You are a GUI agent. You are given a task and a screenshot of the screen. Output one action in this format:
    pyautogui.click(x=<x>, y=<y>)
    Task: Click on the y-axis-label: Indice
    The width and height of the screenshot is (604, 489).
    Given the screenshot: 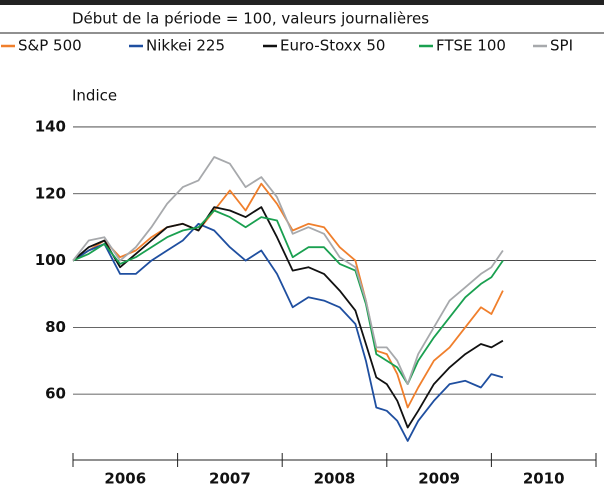 What is the action you would take?
    pyautogui.click(x=94, y=96)
    